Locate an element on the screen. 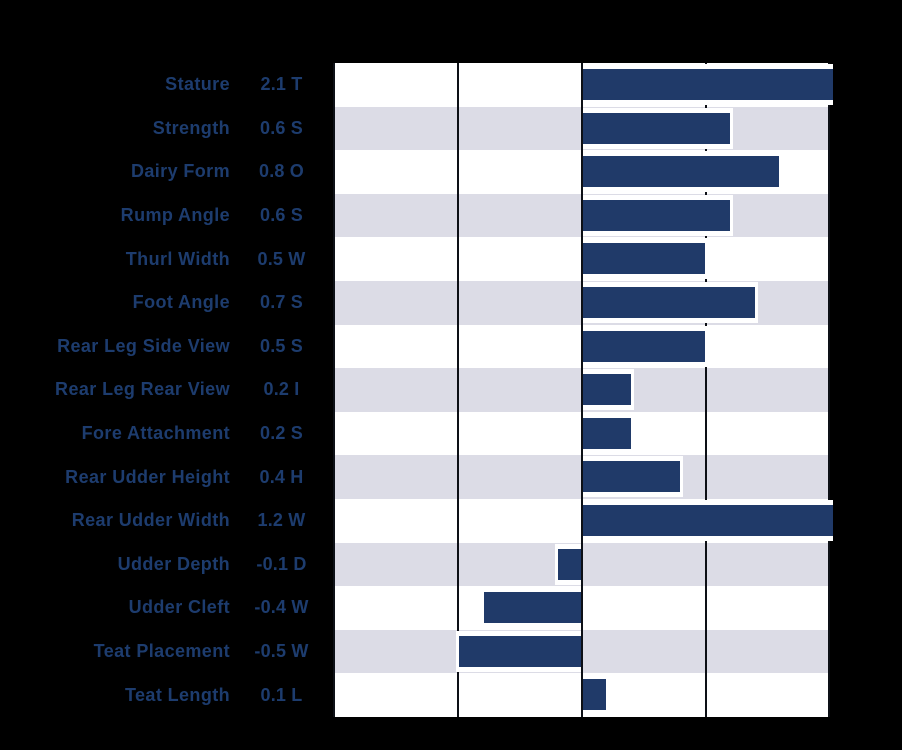 This screenshot has width=902, height=750. trait-value-label: 0.5 S is located at coordinates (281, 345).